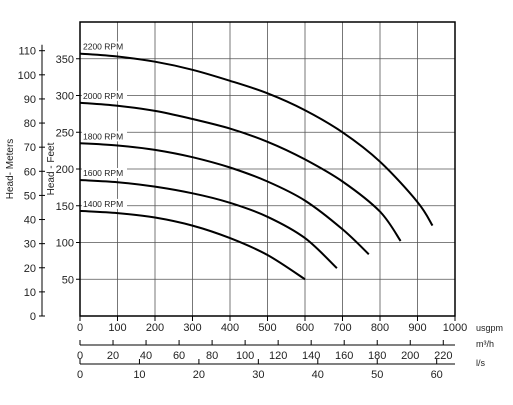  Describe the element at coordinates (117, 328) in the screenshot. I see `x-tick-label-usgpm: 100` at that location.